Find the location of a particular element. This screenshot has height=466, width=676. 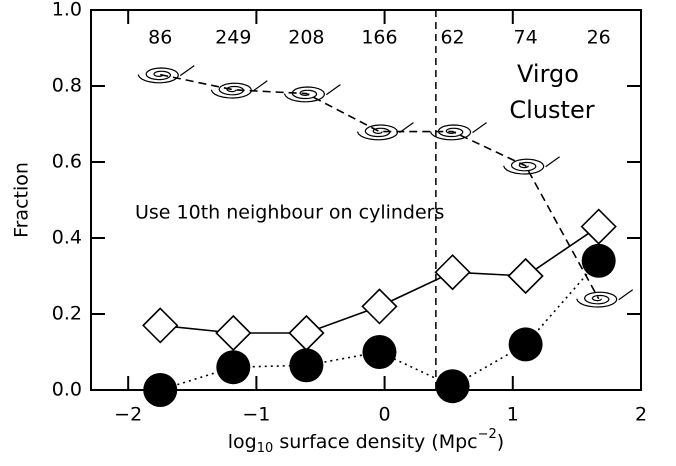

y-tick-label: 0.2 is located at coordinates (67, 314).